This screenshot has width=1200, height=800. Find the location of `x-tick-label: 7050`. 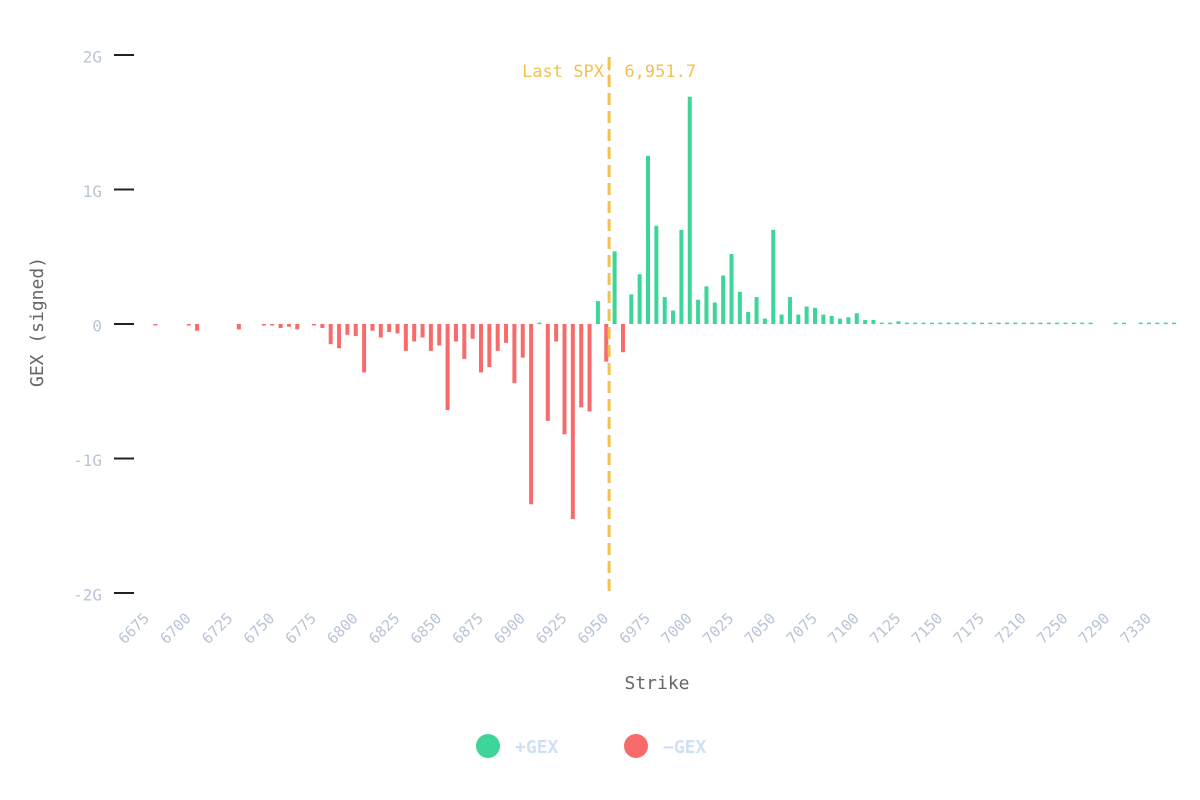

x-tick-label: 7050 is located at coordinates (760, 628).